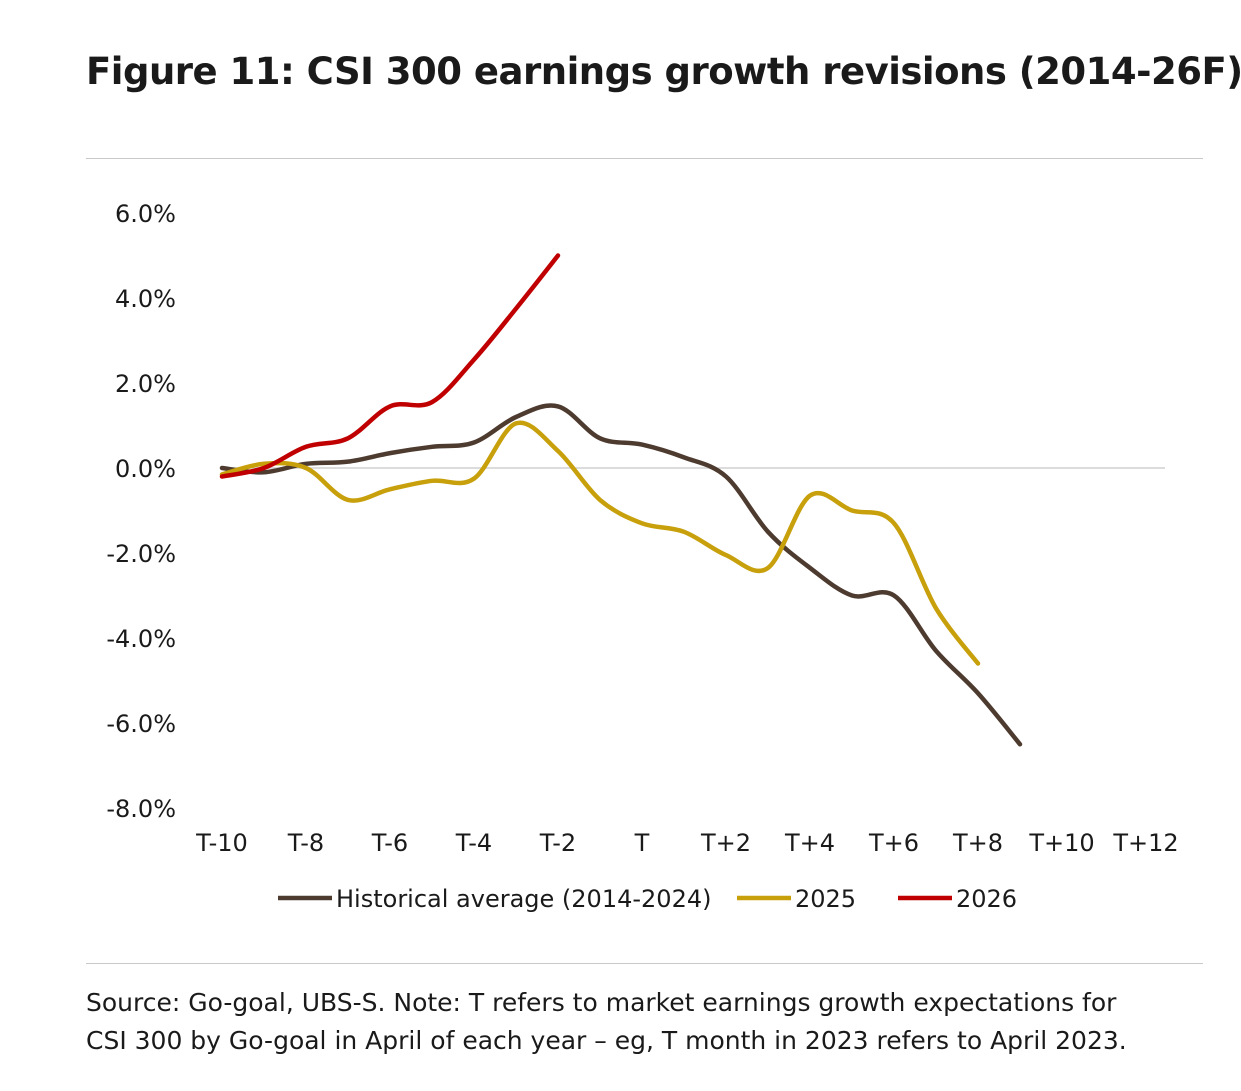  Describe the element at coordinates (141, 511) in the screenshot. I see `y-axis: 6.0% 4.0% 2.0% 0.0% -2.0% -4.0% -6.0% -8.0%` at that location.